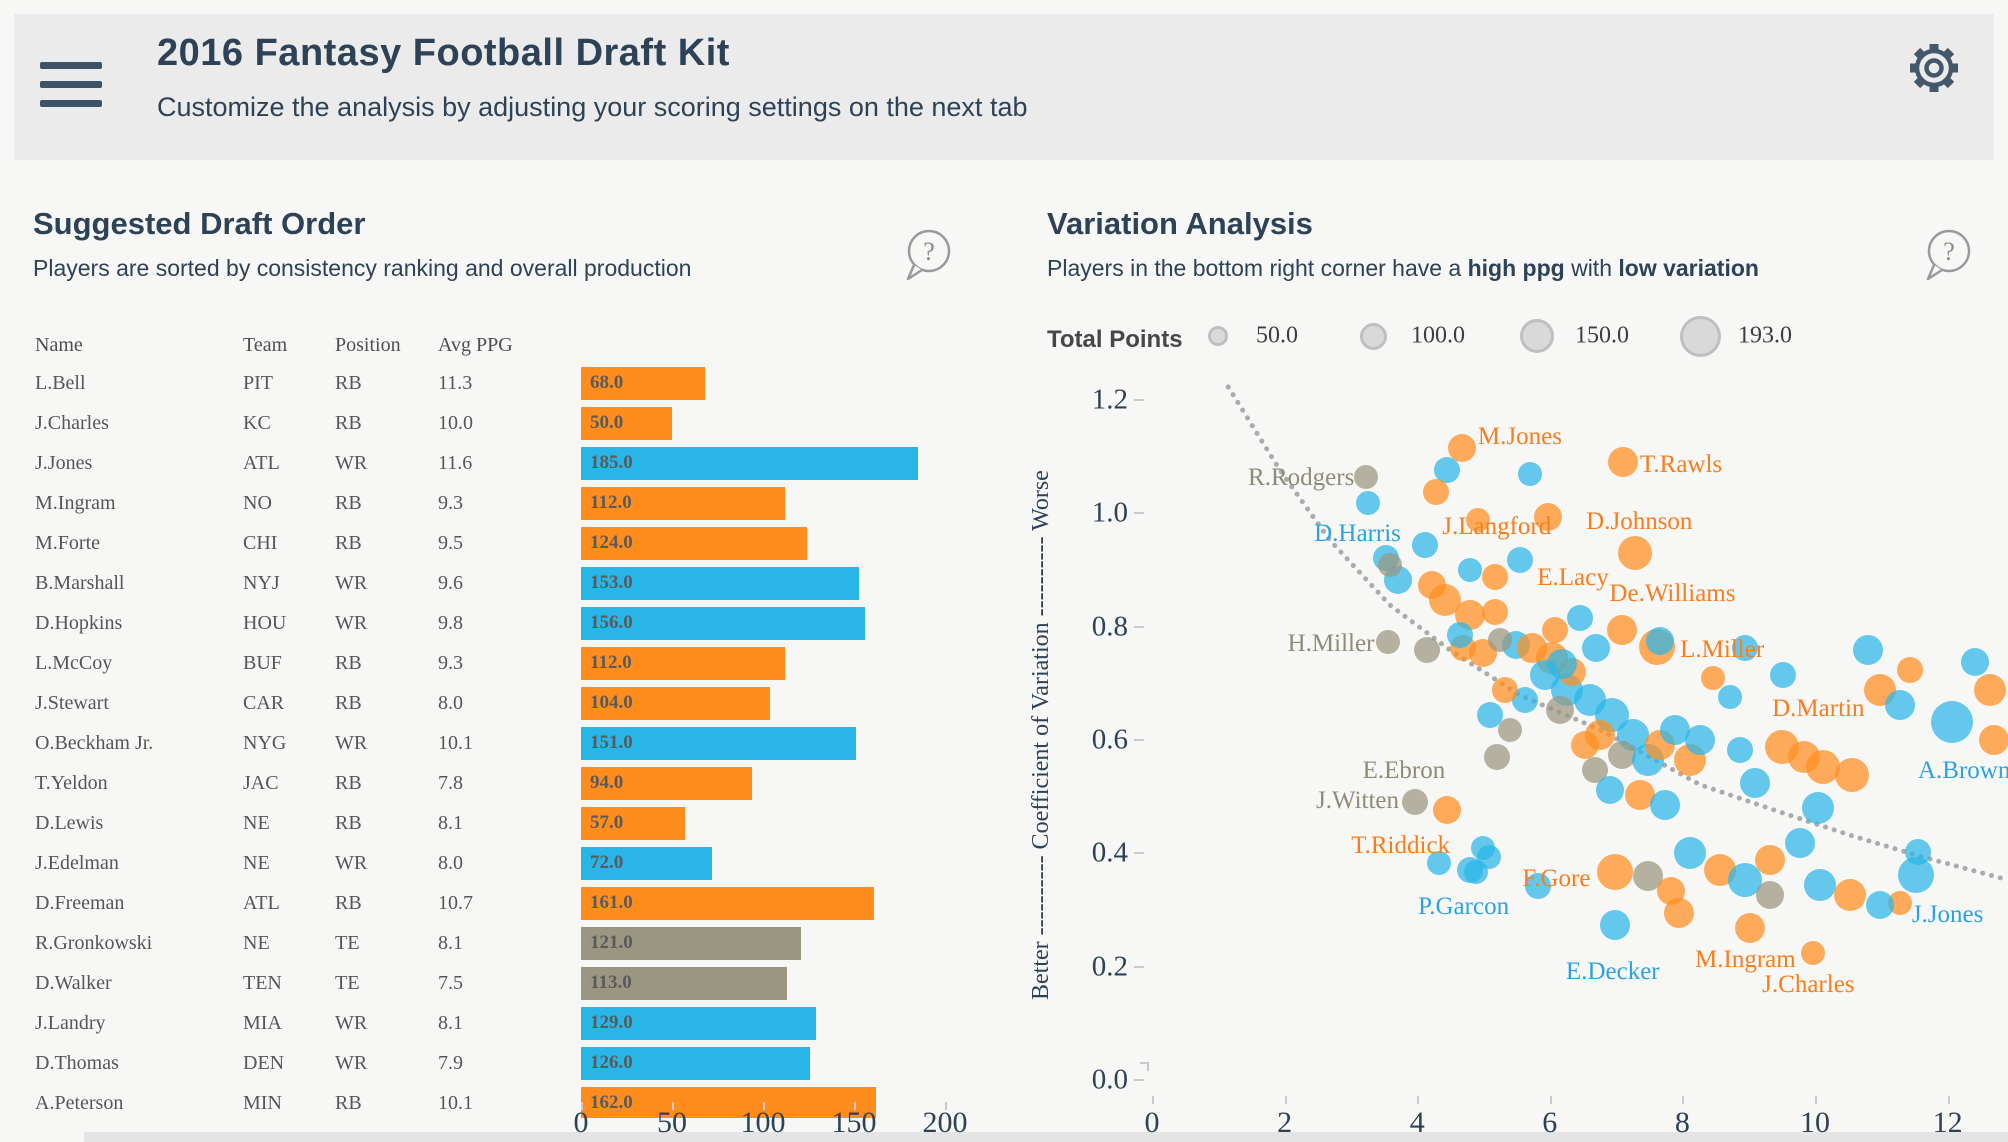 The width and height of the screenshot is (2008, 1142). What do you see at coordinates (695, 1063) in the screenshot?
I see `total-points-bar: 126.0` at bounding box center [695, 1063].